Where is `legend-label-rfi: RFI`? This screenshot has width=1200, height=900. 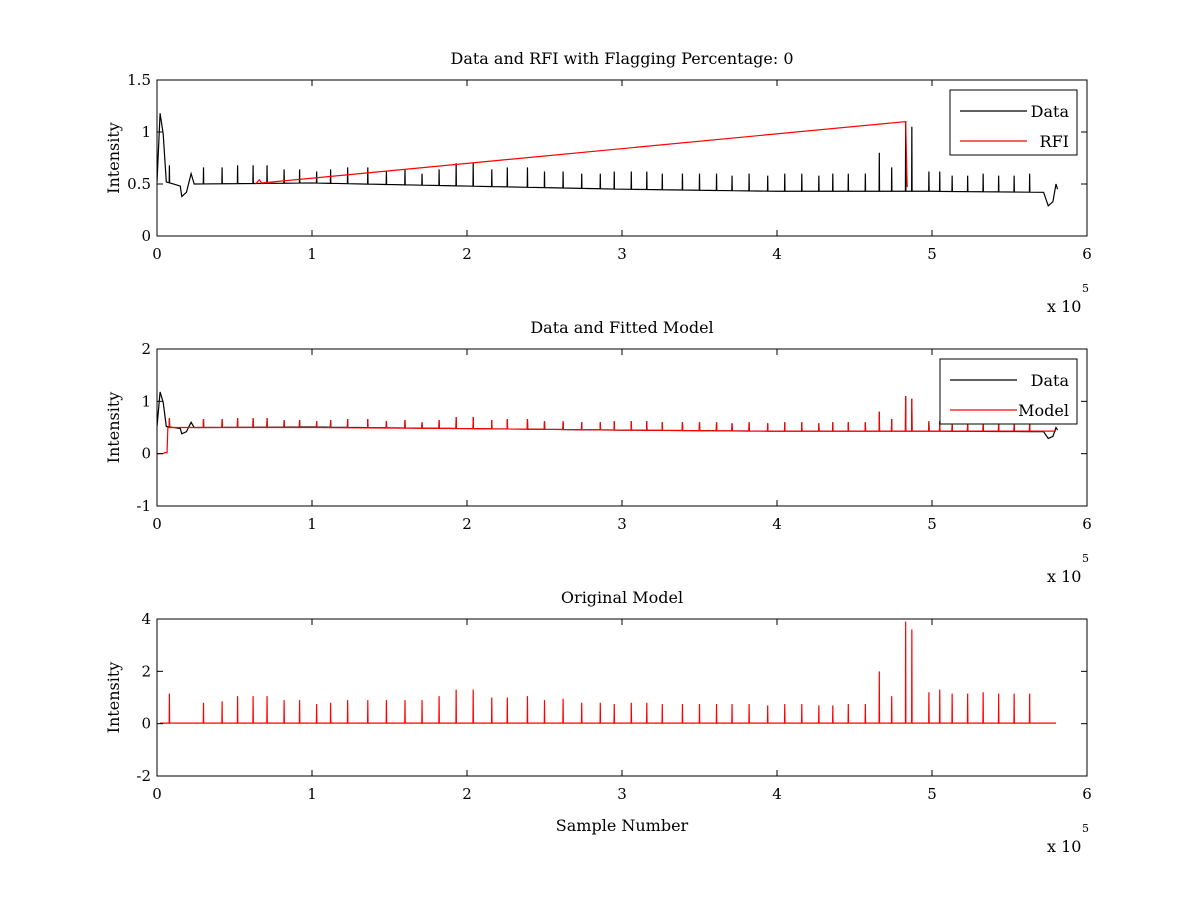 legend-label-rfi: RFI is located at coordinates (1054, 141).